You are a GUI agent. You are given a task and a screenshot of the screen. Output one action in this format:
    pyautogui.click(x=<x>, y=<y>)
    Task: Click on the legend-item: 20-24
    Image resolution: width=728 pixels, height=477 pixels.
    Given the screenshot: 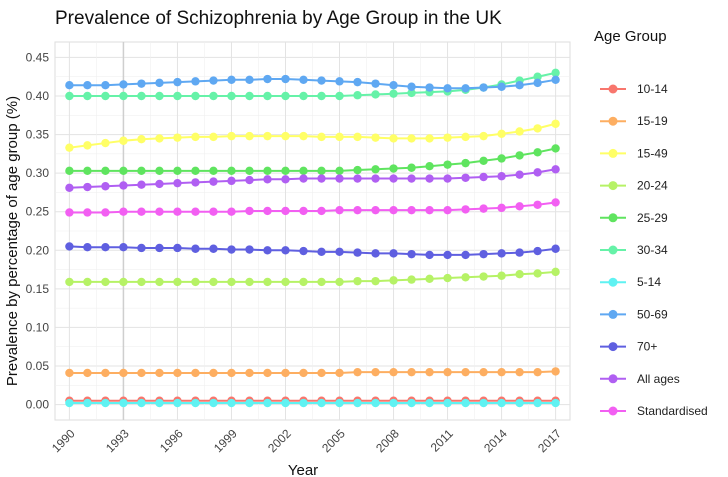 What is the action you would take?
    pyautogui.click(x=634, y=186)
    